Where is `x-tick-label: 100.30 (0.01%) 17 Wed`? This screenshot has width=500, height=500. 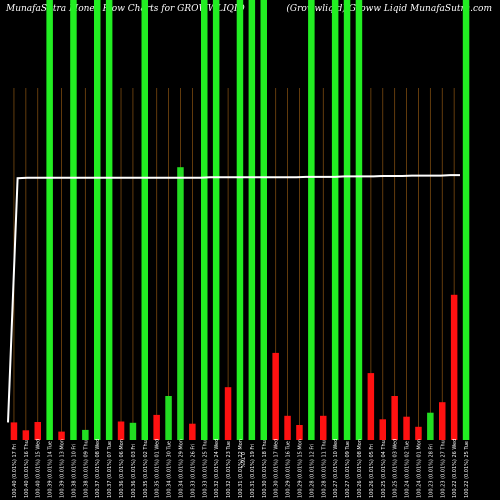
x-tick-label: 100.30 (0.01%) 17 Wed is located at coordinates (277, 468).